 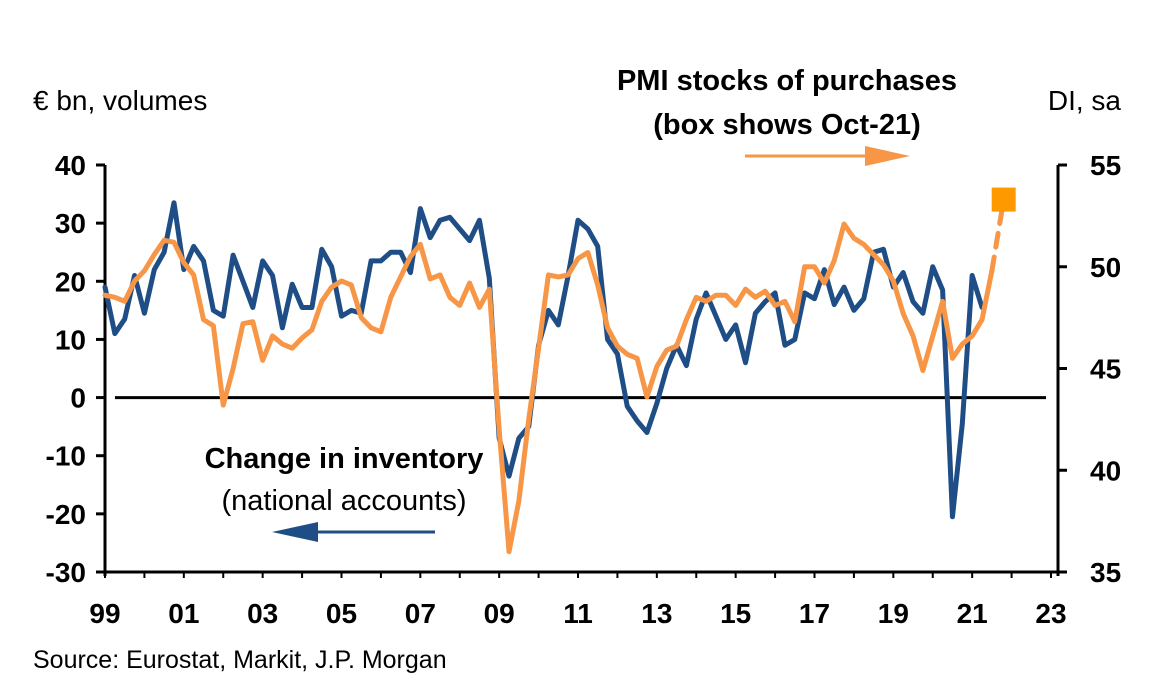 What do you see at coordinates (78, 398) in the screenshot?
I see `left-axis-tick-label: 0` at bounding box center [78, 398].